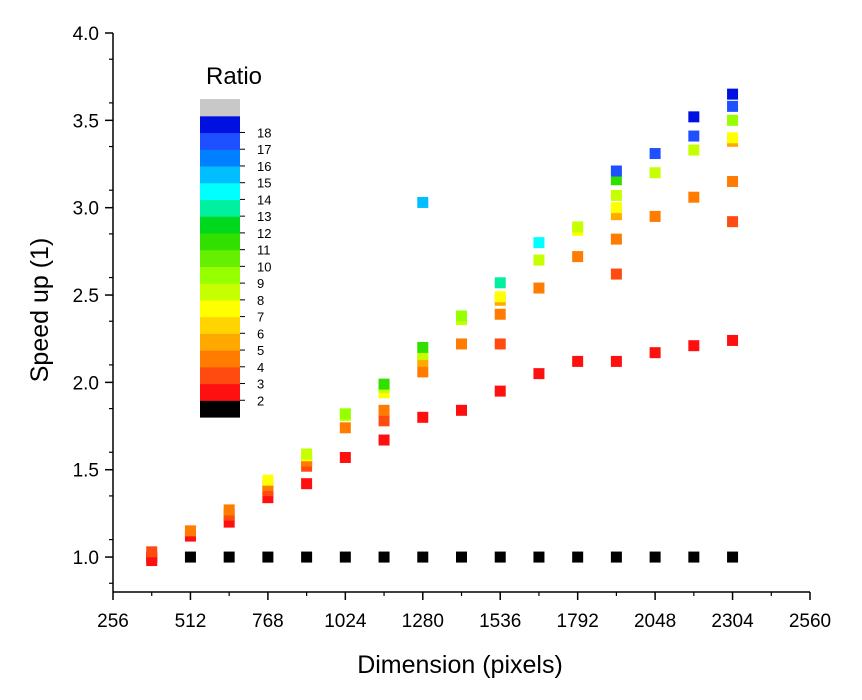 This screenshot has width=862, height=700. Describe the element at coordinates (260, 333) in the screenshot. I see `colorbar-label: 6` at that location.